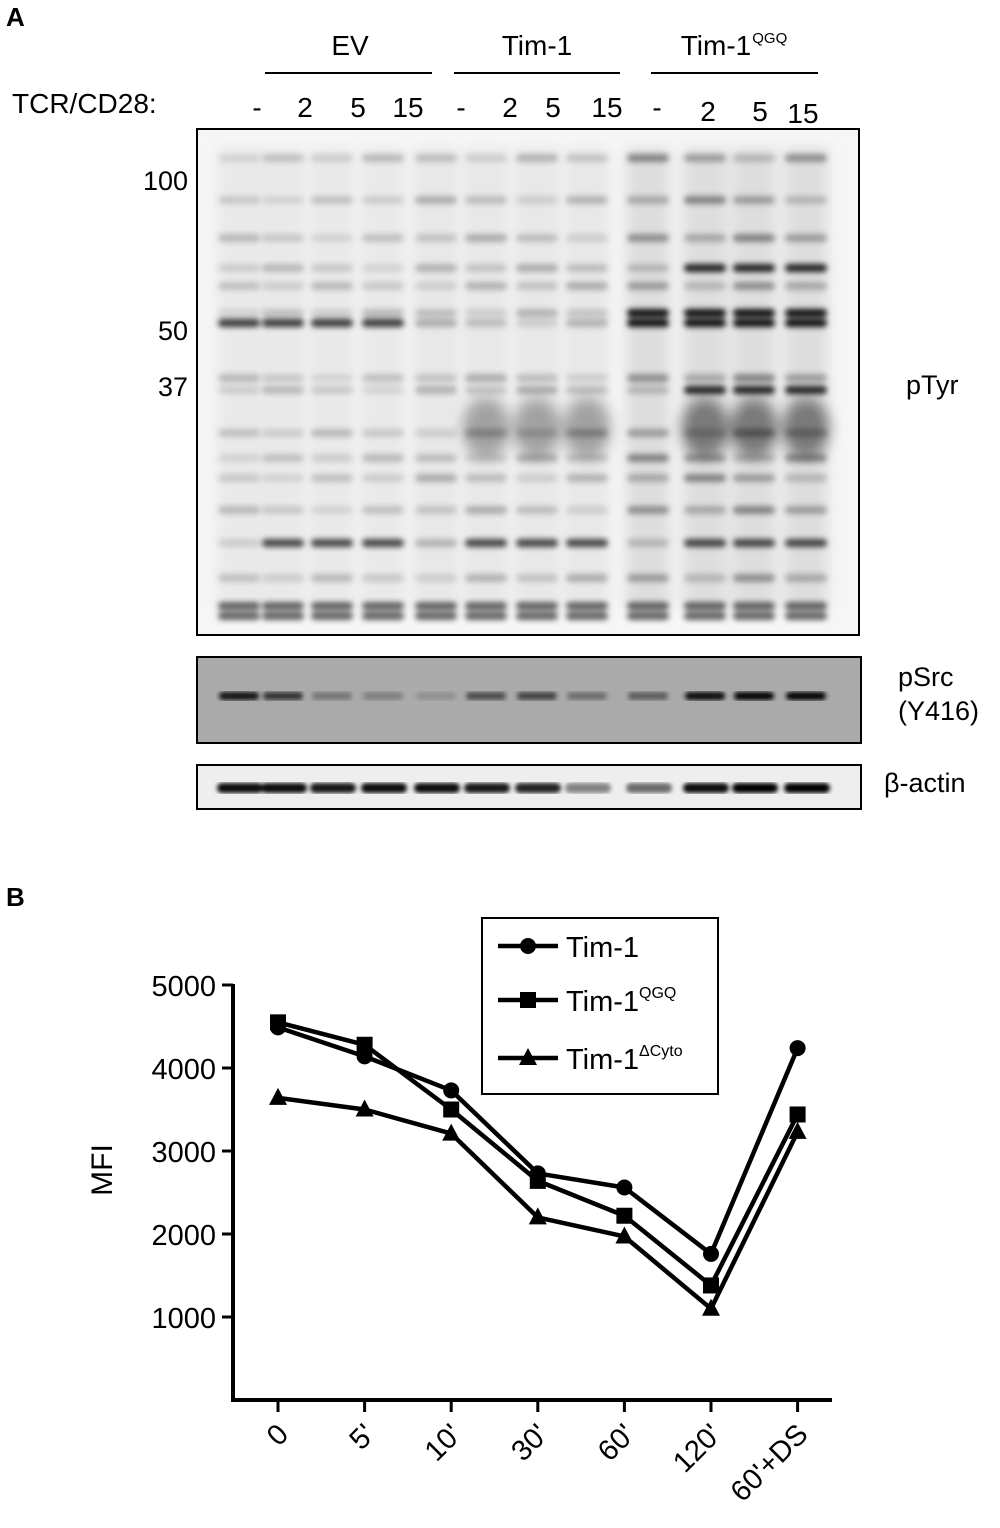  I want to click on y-tick-label: 1000, so click(183, 1319).